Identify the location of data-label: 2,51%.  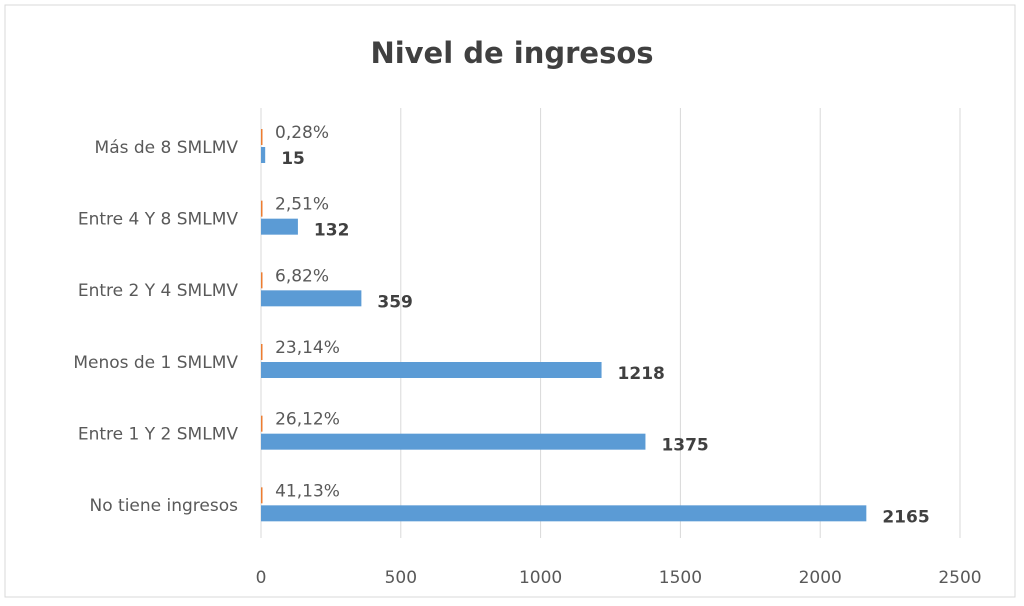
(302, 205).